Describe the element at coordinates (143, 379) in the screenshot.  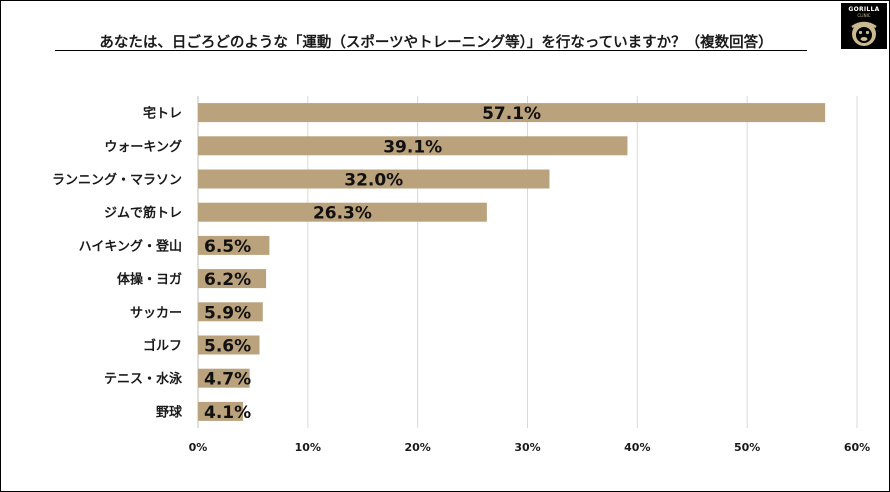
I see `category-label: テニス・水泳` at that location.